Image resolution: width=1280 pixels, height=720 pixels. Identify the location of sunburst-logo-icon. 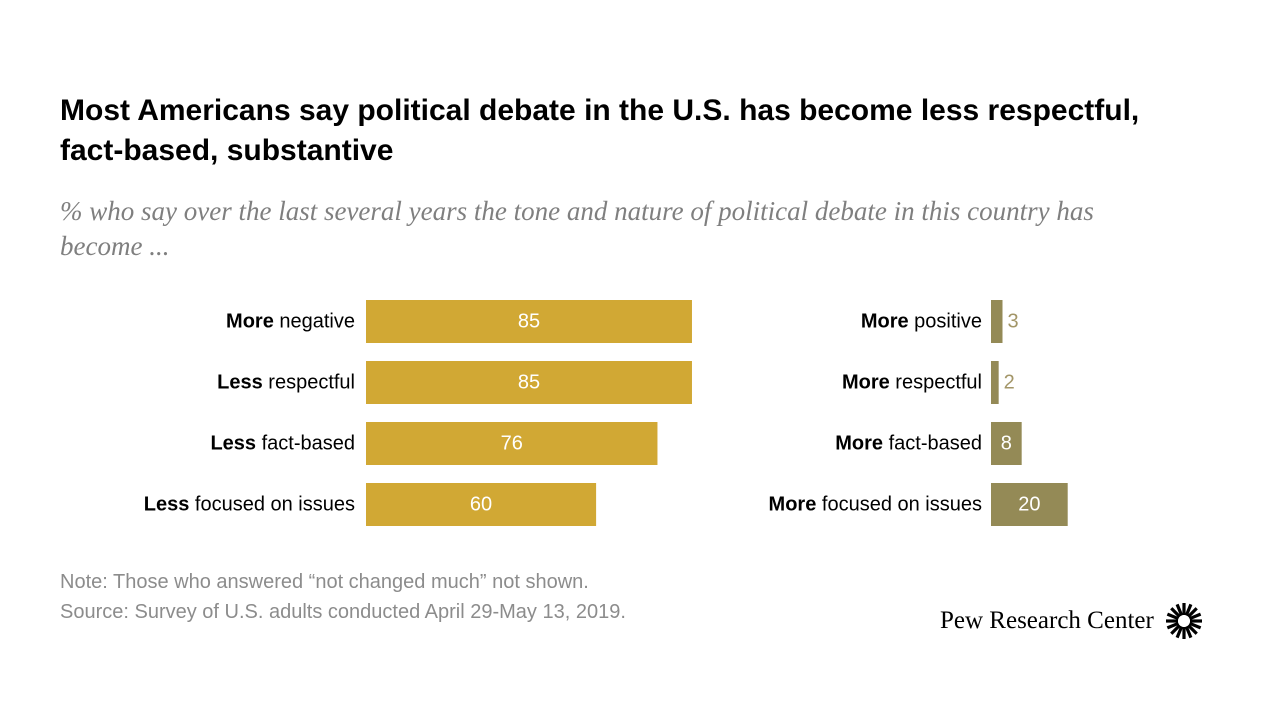
(1183, 621).